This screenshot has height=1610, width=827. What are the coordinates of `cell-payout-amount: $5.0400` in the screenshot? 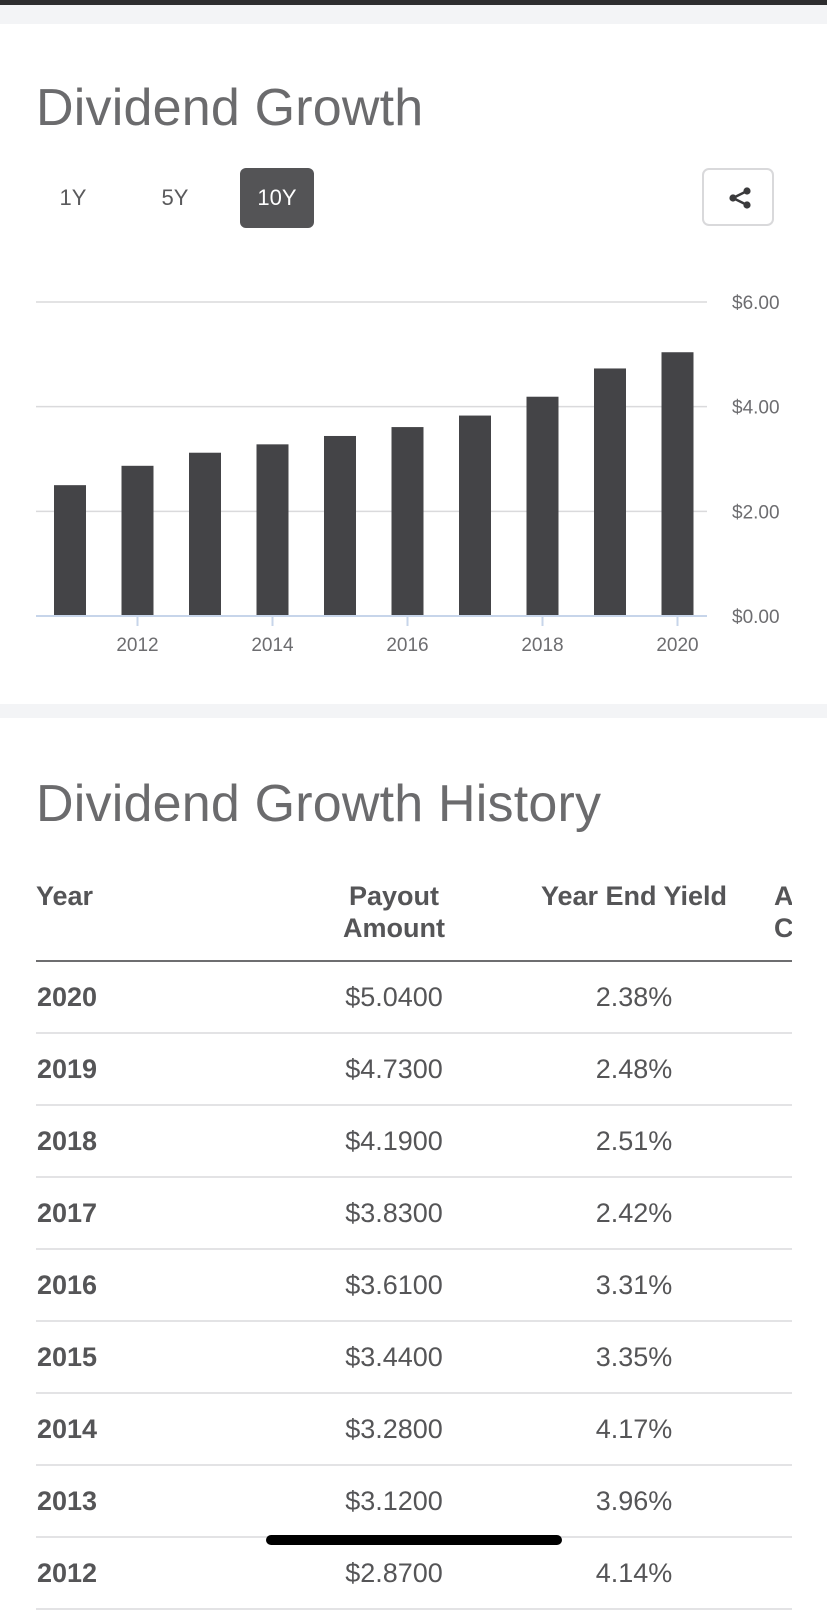 It's located at (394, 997).